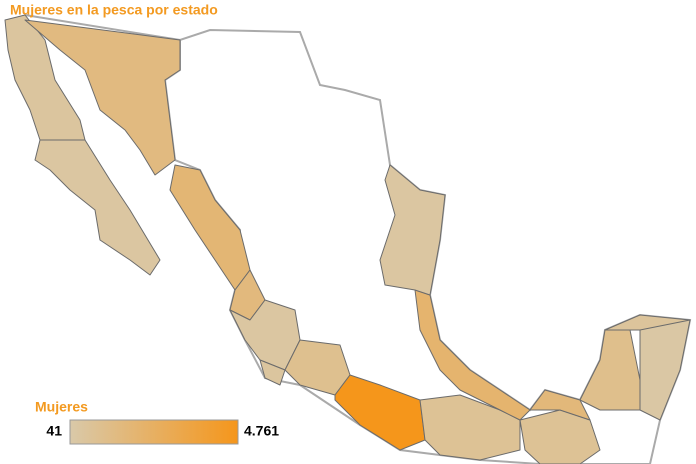 This screenshot has width=696, height=464. I want to click on legend-bar, so click(154, 432).